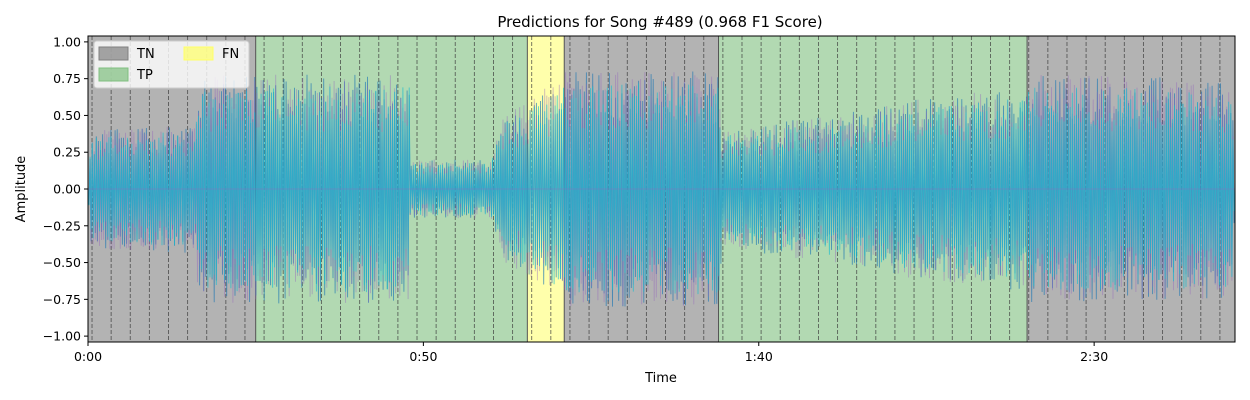  I want to click on x-axis-title: Time, so click(660, 378).